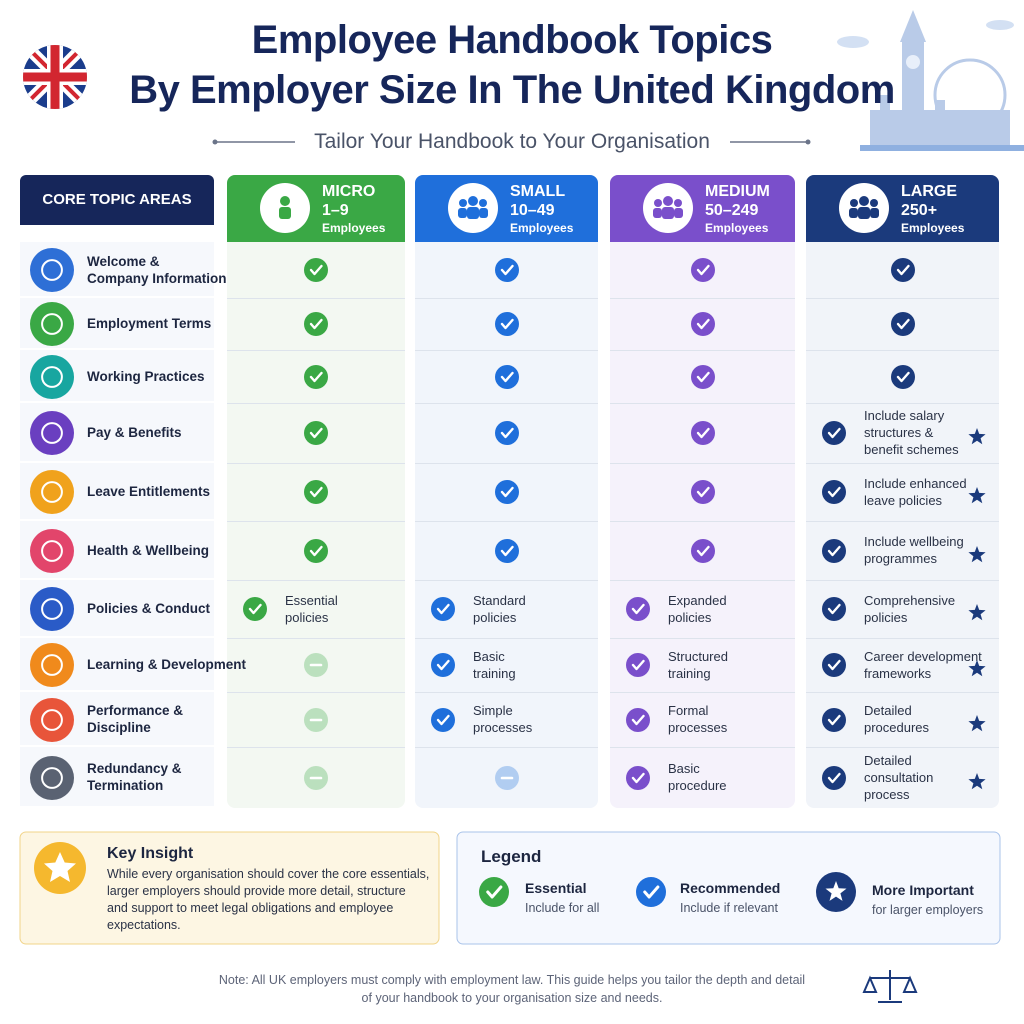 This screenshot has width=1024, height=1024. I want to click on title: Employee Handbook Topics, so click(512, 40).